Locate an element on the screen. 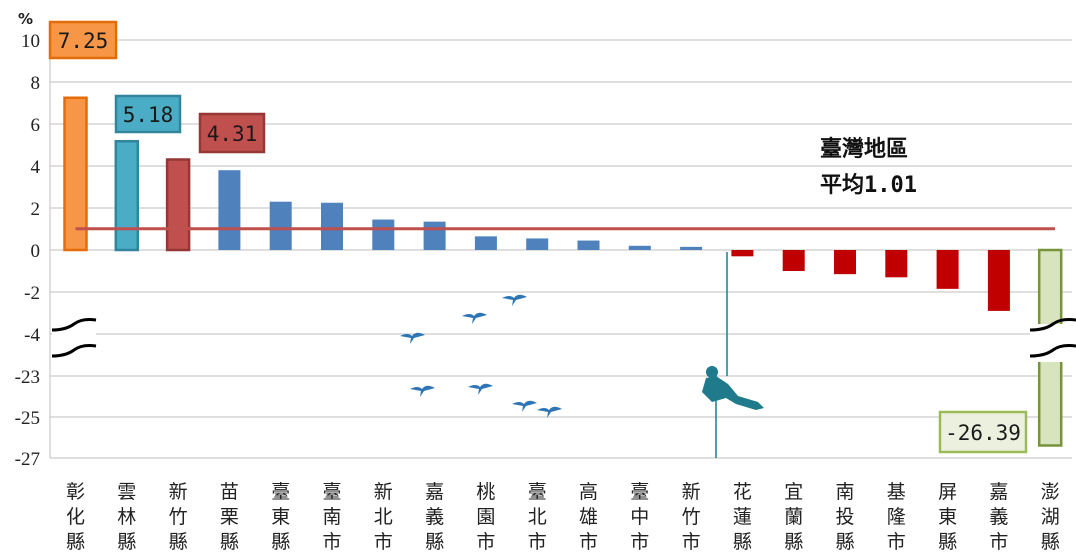 This screenshot has height=556, width=1076. y-tick-label: 0 is located at coordinates (36, 251).